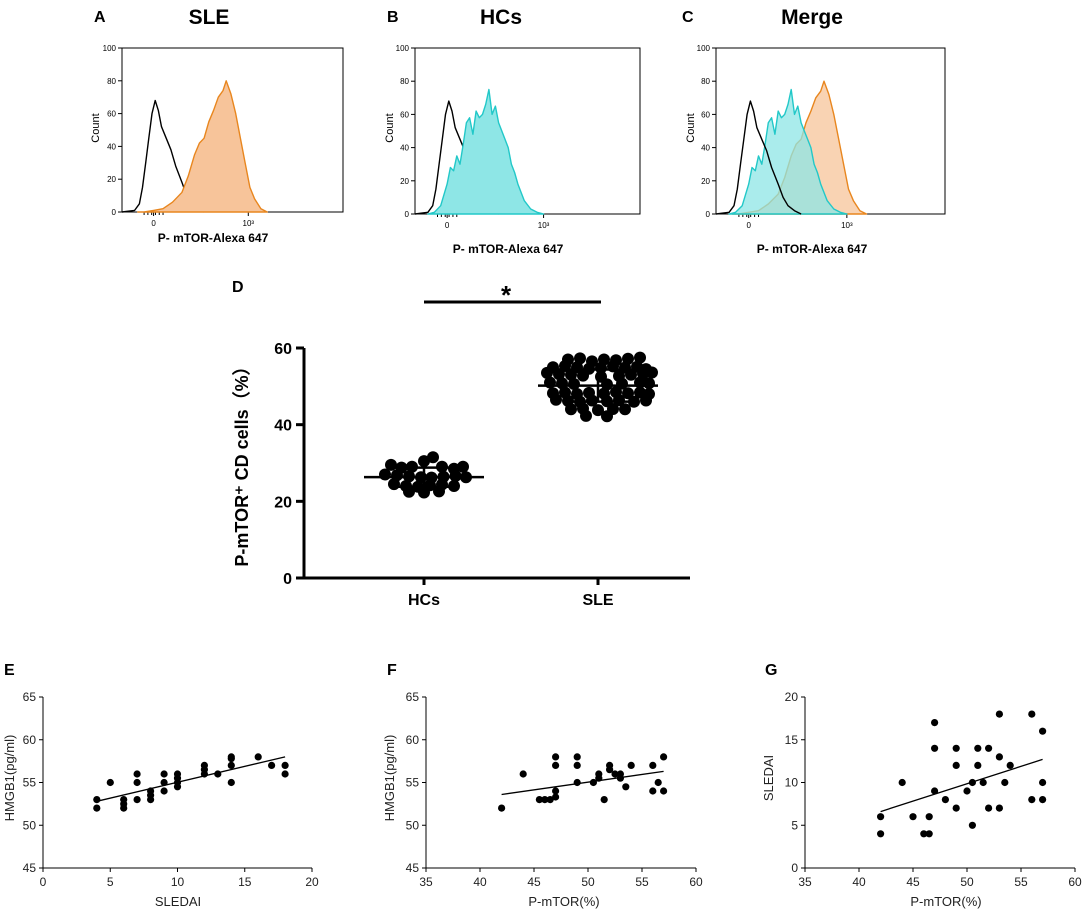 The width and height of the screenshot is (1084, 915). What do you see at coordinates (392, 670) in the screenshot?
I see `panel-letter-f: F` at bounding box center [392, 670].